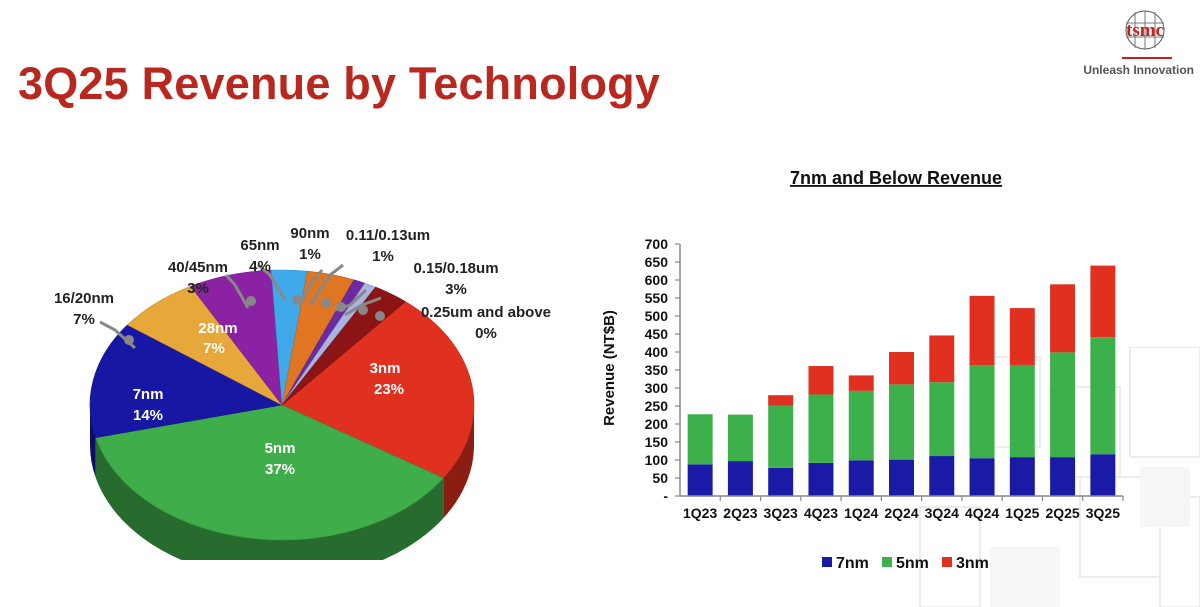  What do you see at coordinates (84, 319) in the screenshot?
I see `pie-pct-16-20nm: 7%` at bounding box center [84, 319].